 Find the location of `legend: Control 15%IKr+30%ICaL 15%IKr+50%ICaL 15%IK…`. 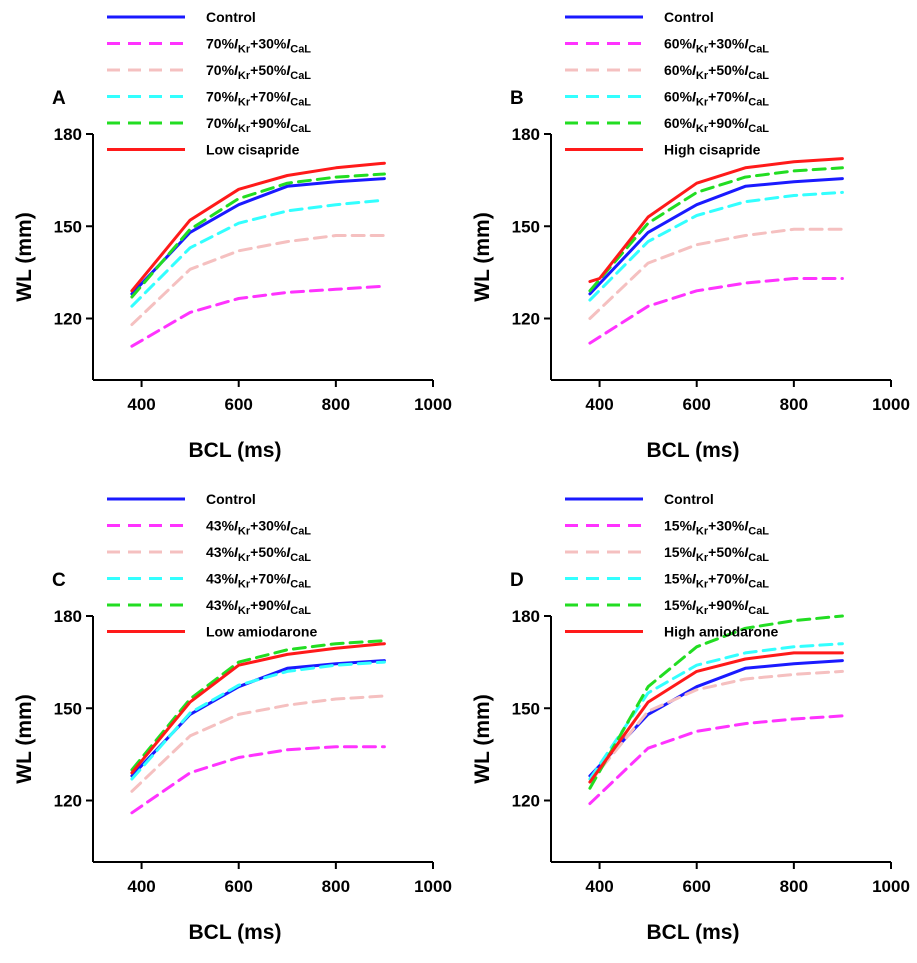

legend: Control 15%IKr+30%ICaL 15%IKr+50%ICaL 15%IK… is located at coordinates (672, 565).